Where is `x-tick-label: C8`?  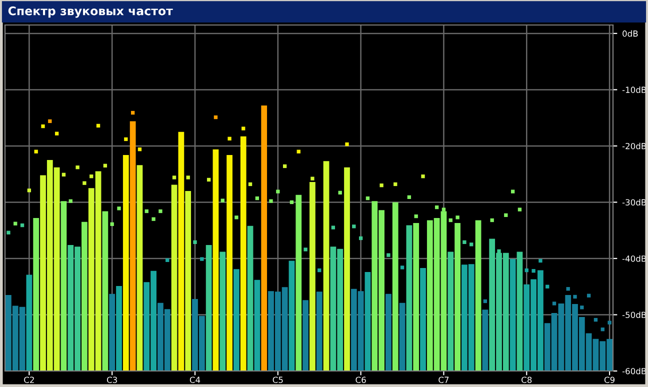
x-tick-label: C8 is located at coordinates (527, 380).